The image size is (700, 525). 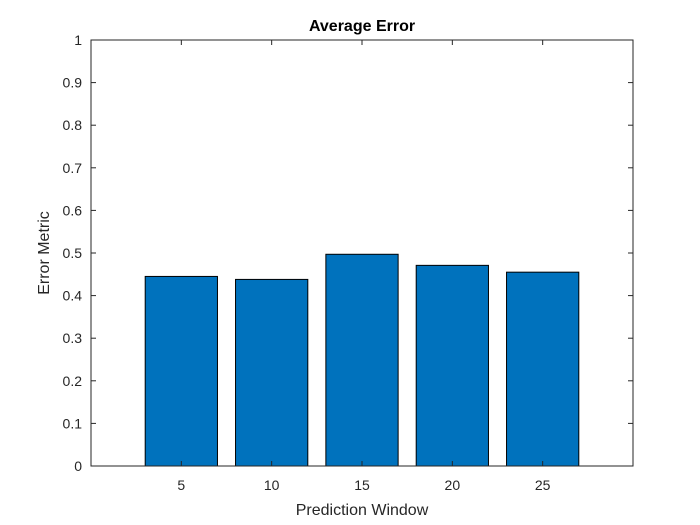 What do you see at coordinates (73, 296) in the screenshot?
I see `y-tick-label: 0.4` at bounding box center [73, 296].